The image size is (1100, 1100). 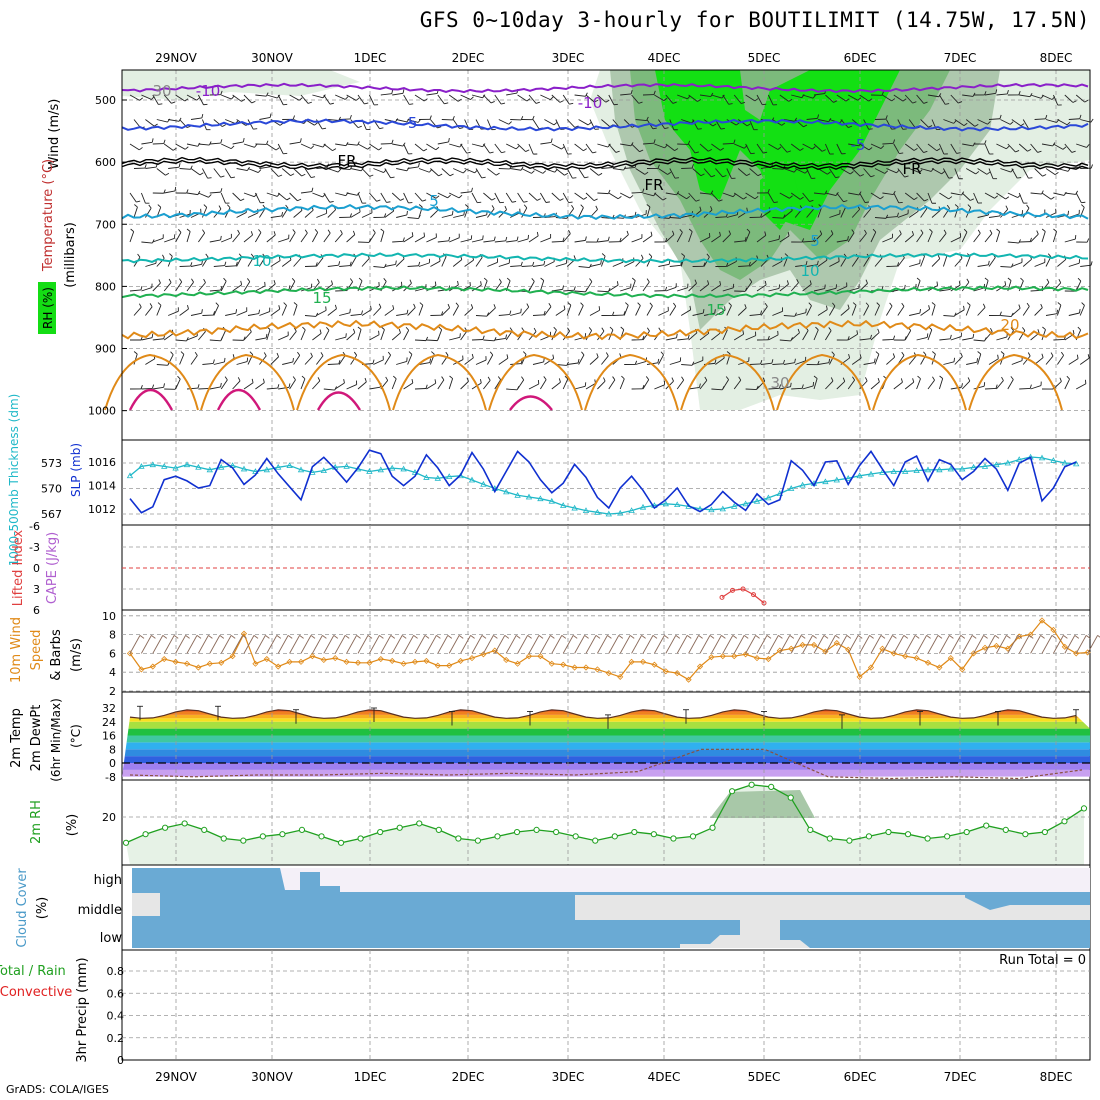 What do you see at coordinates (105, 224) in the screenshot?
I see `pressure-tick-label: 700` at bounding box center [105, 224].